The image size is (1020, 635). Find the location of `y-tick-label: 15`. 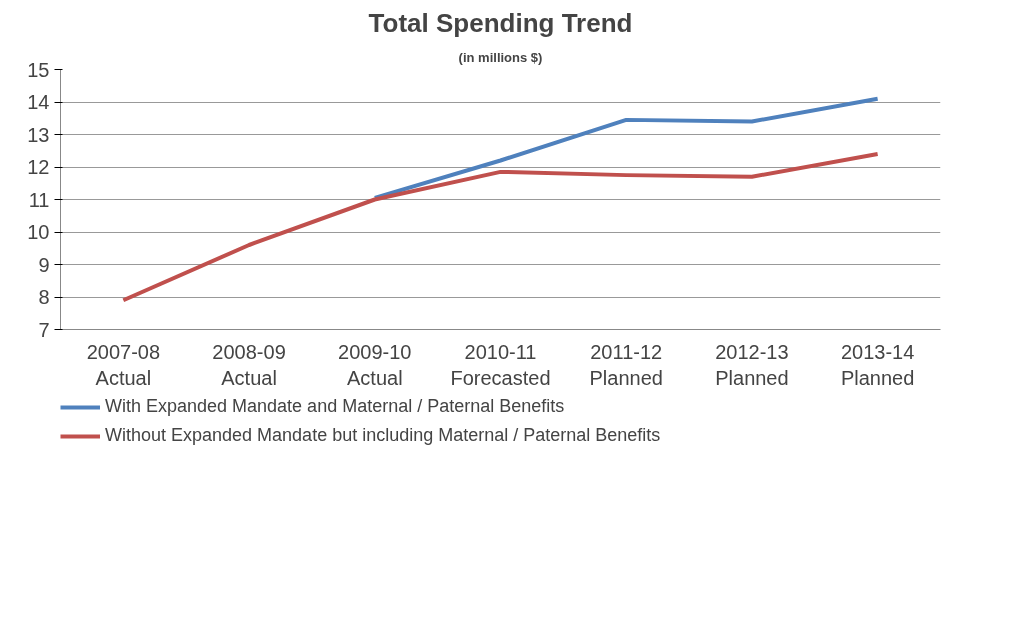

y-tick-label: 15 is located at coordinates (38, 69).